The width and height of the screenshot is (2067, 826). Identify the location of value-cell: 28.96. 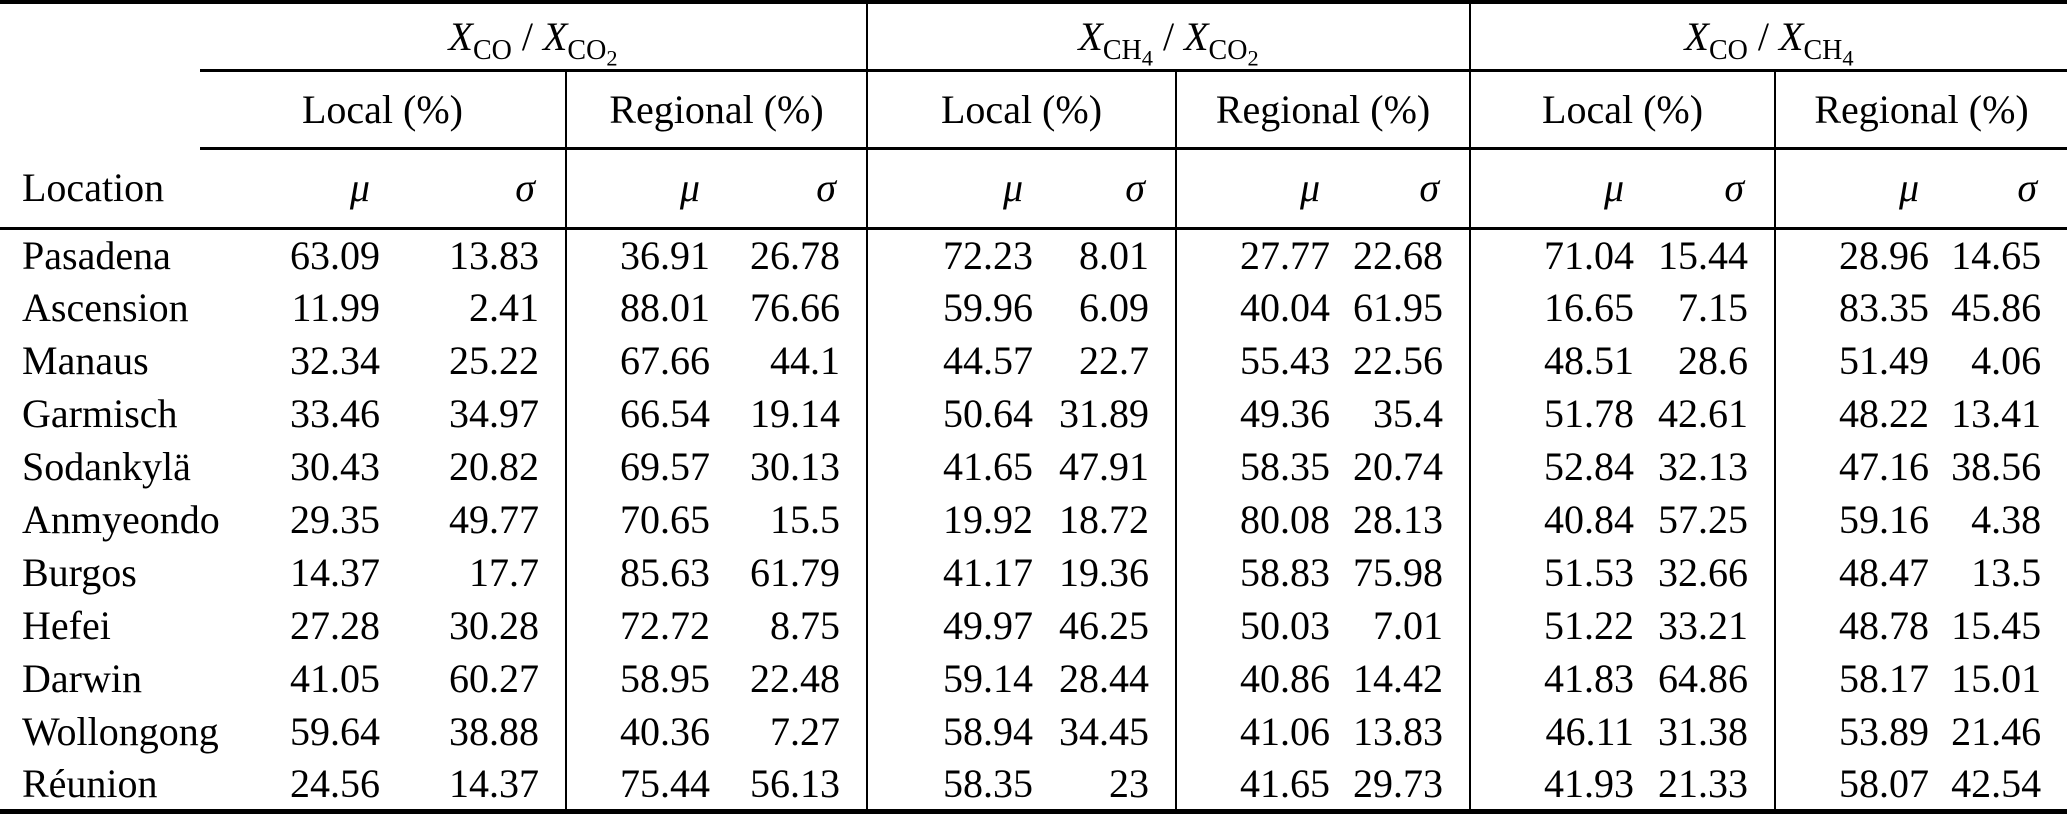
(1855, 254).